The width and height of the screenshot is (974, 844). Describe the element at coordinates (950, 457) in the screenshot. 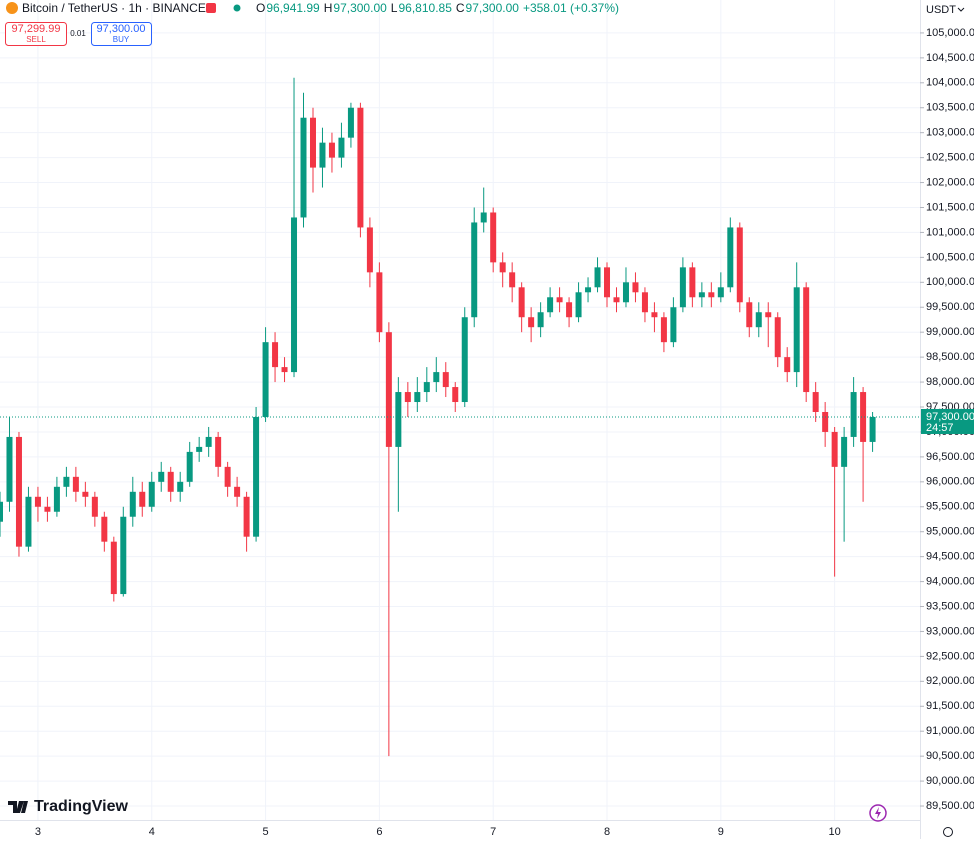

I see `y-tick-label: 96,500.00` at that location.